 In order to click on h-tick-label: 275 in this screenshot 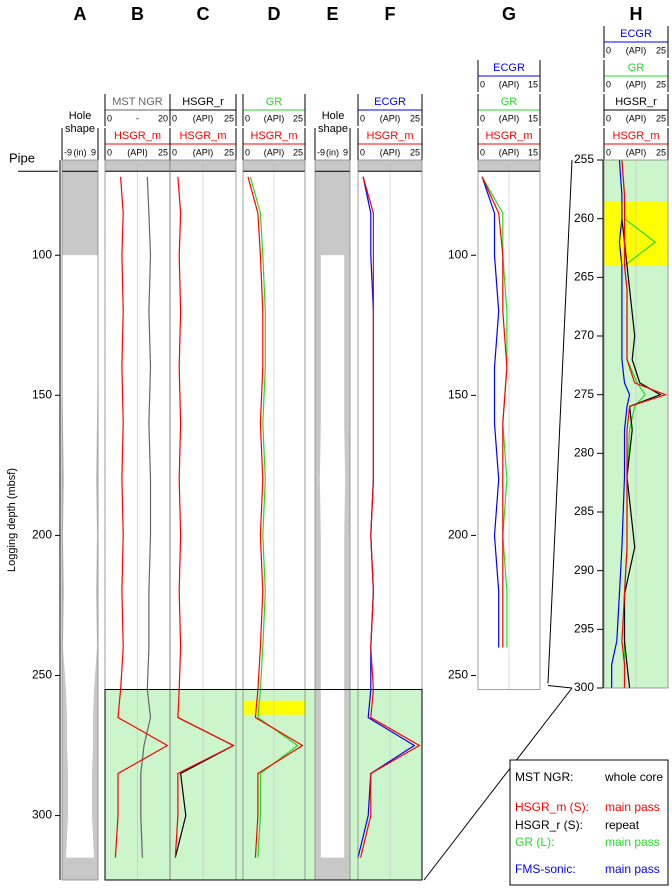, I will do `click(584, 394)`.